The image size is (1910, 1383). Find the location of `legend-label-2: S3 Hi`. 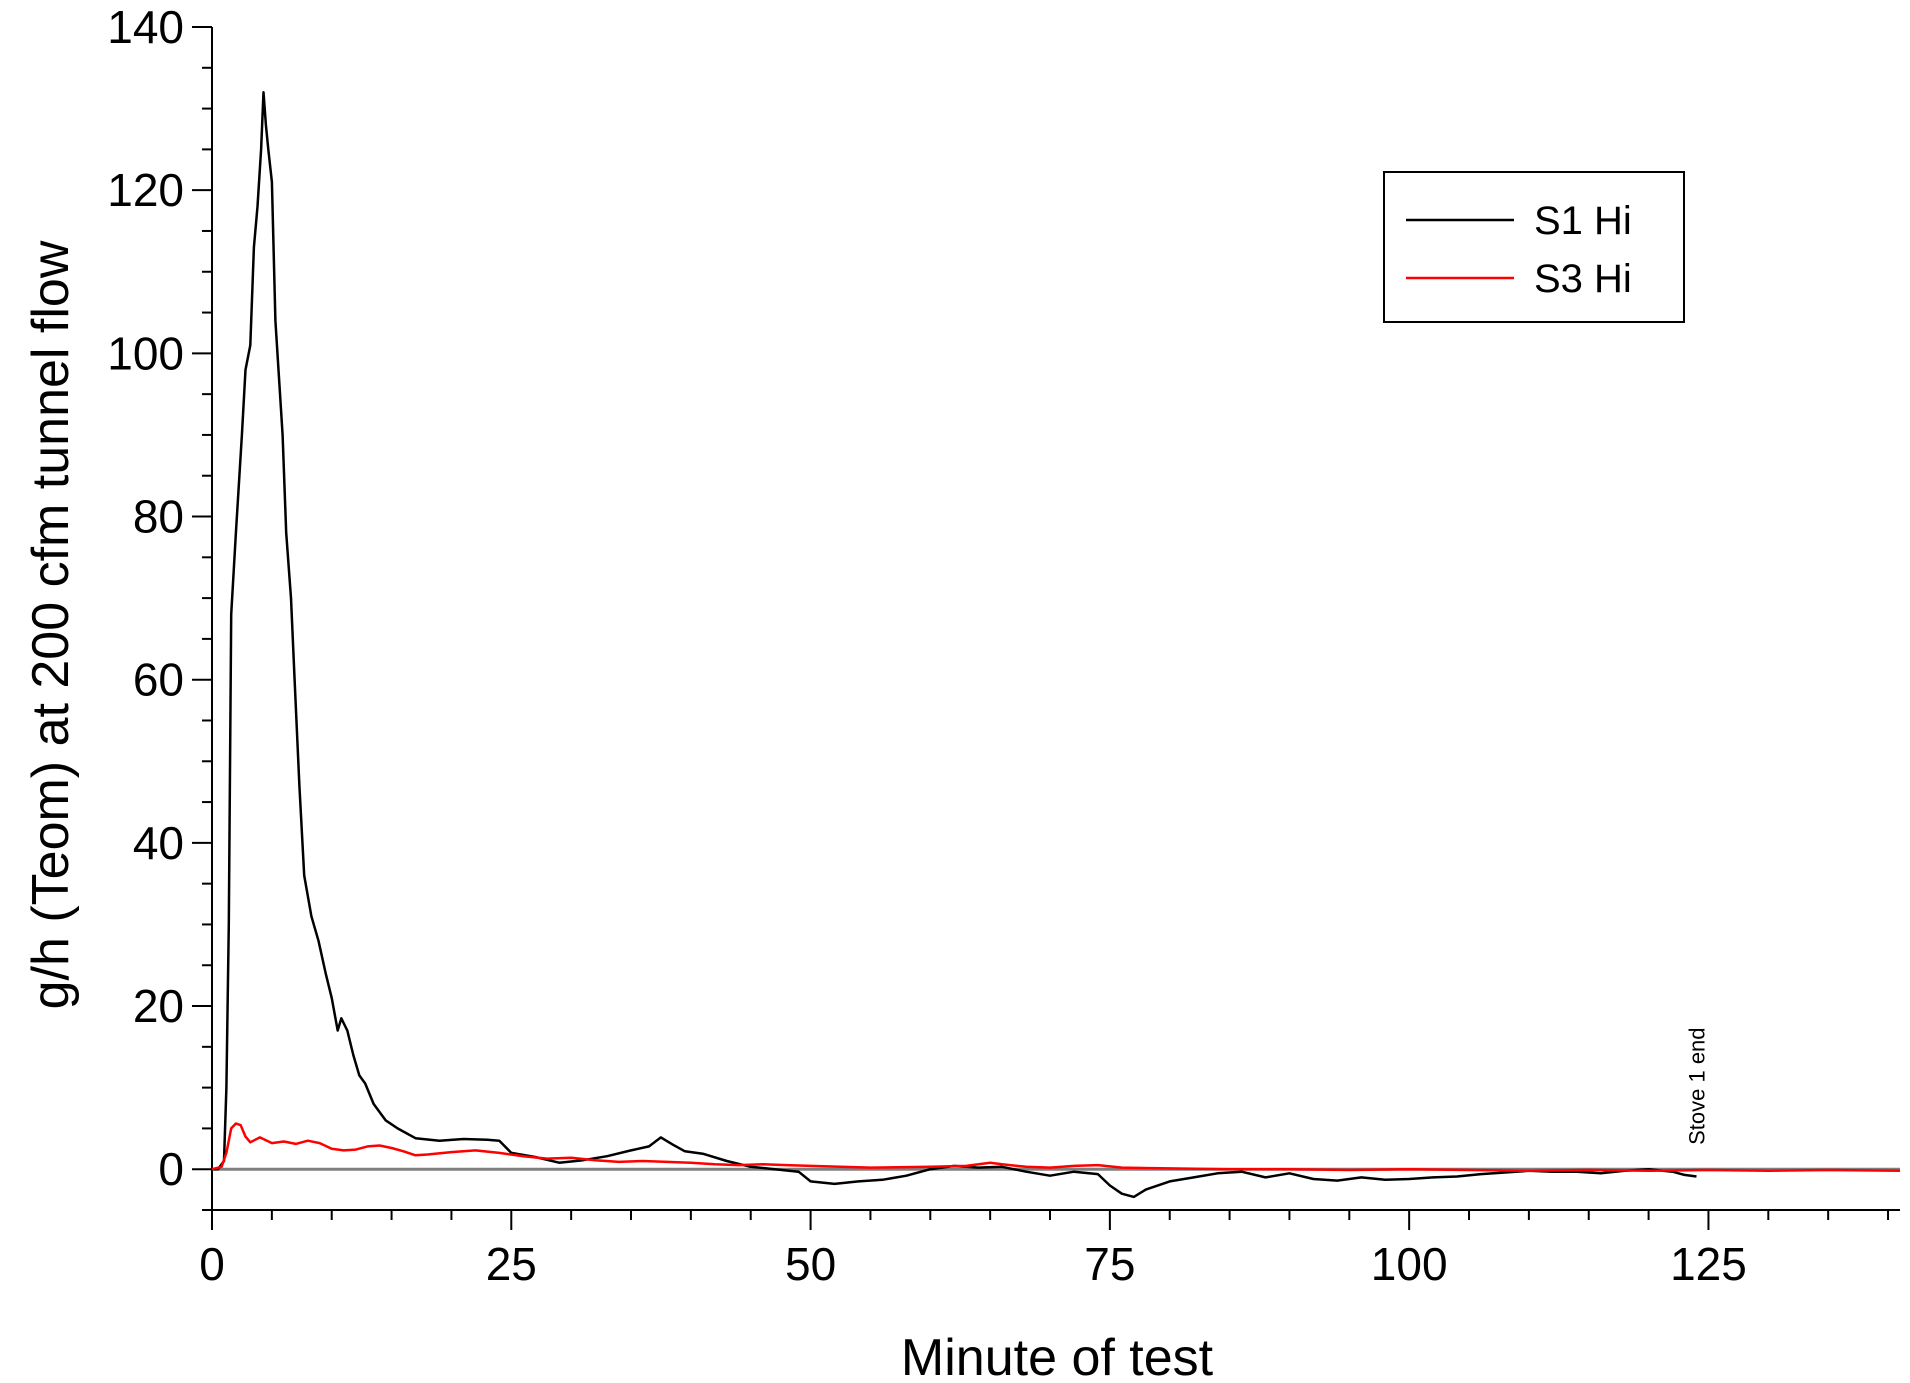

legend-label-2: S3 Hi is located at coordinates (1583, 279).